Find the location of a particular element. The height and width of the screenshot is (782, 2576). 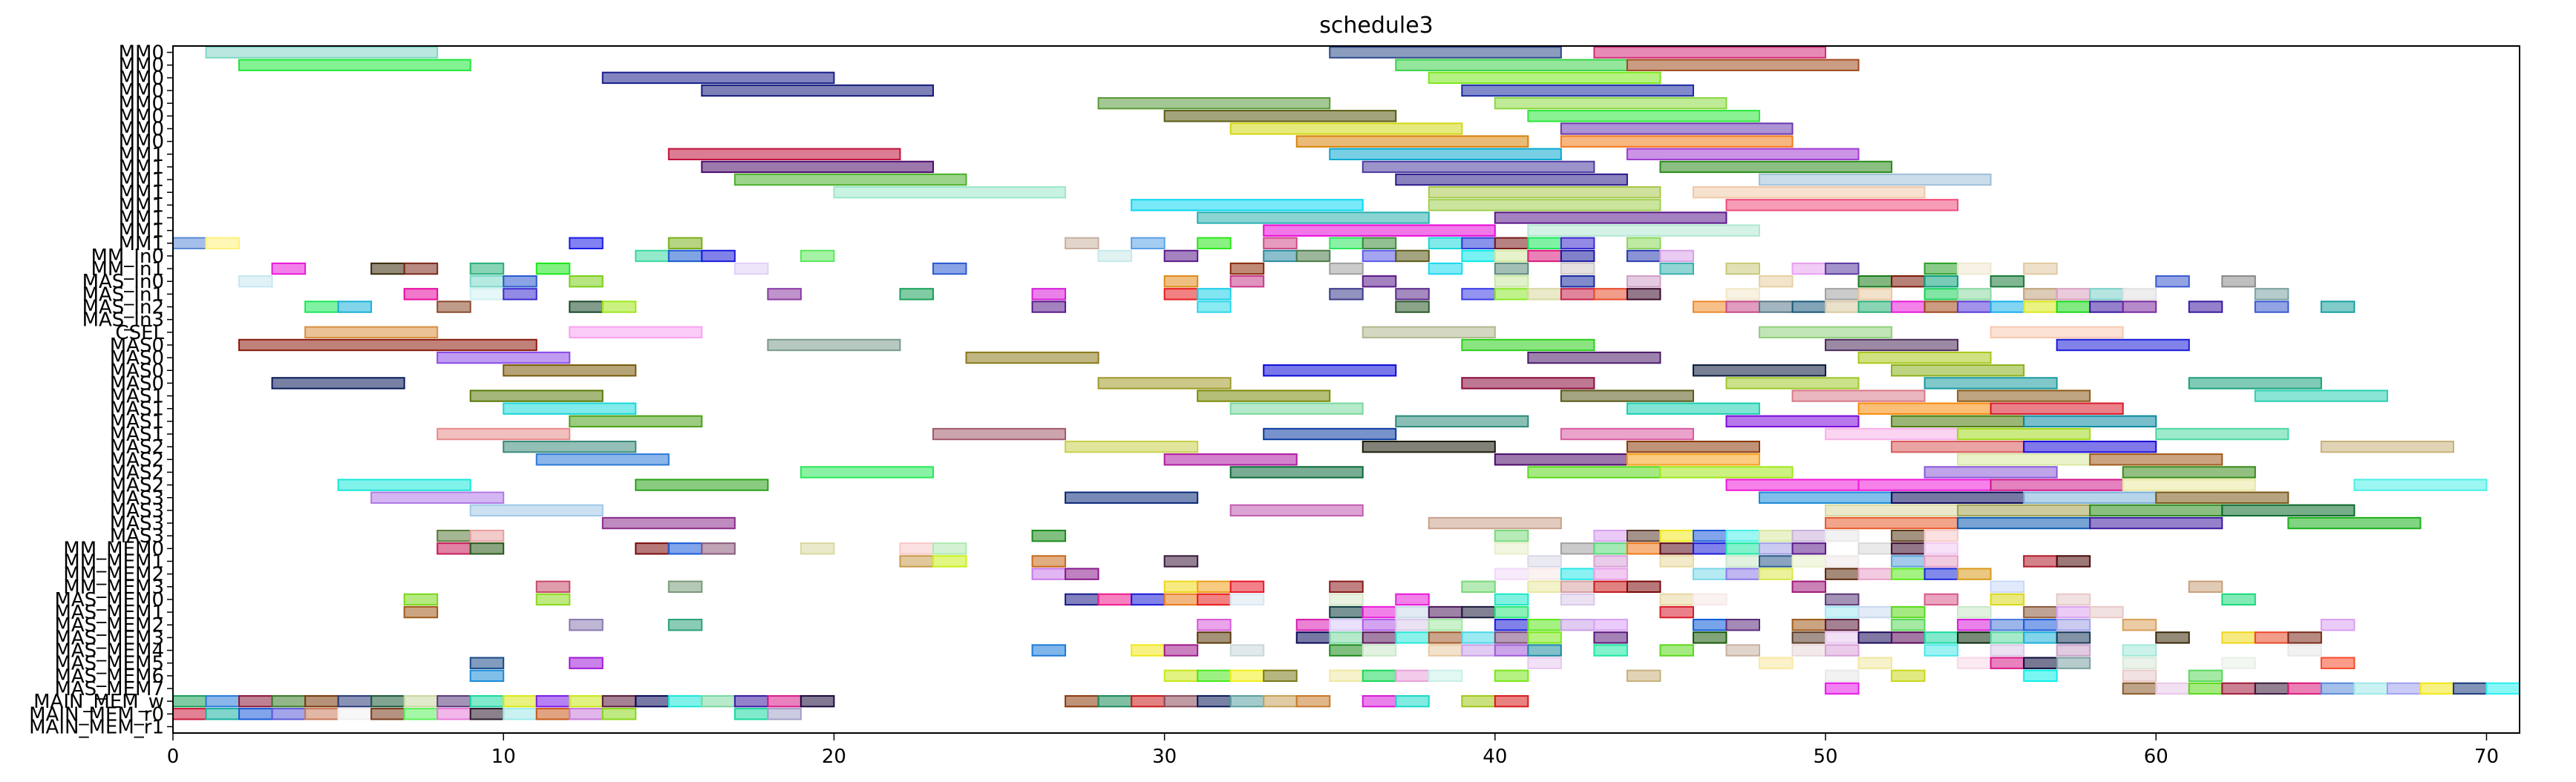

y-tick-label: MAS_MEM2 is located at coordinates (109, 625).